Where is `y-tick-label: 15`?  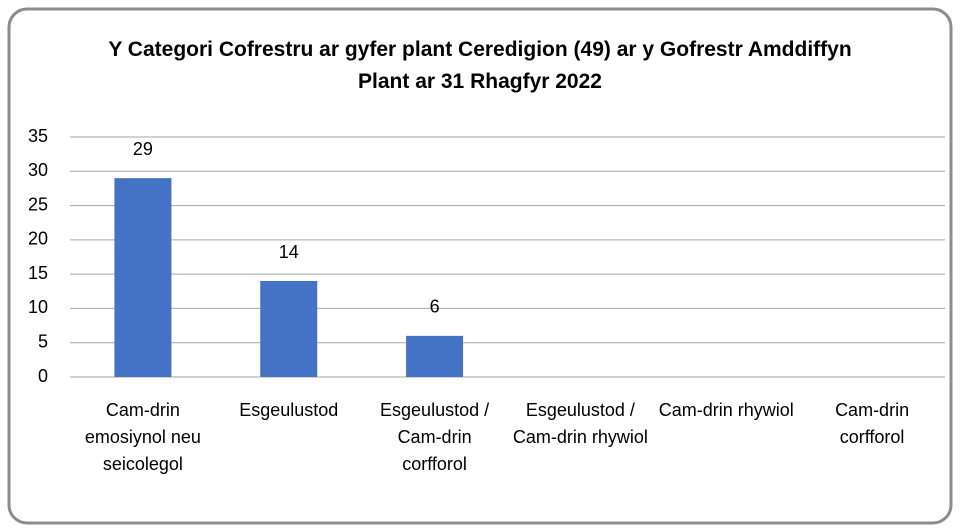 y-tick-label: 15 is located at coordinates (38, 273).